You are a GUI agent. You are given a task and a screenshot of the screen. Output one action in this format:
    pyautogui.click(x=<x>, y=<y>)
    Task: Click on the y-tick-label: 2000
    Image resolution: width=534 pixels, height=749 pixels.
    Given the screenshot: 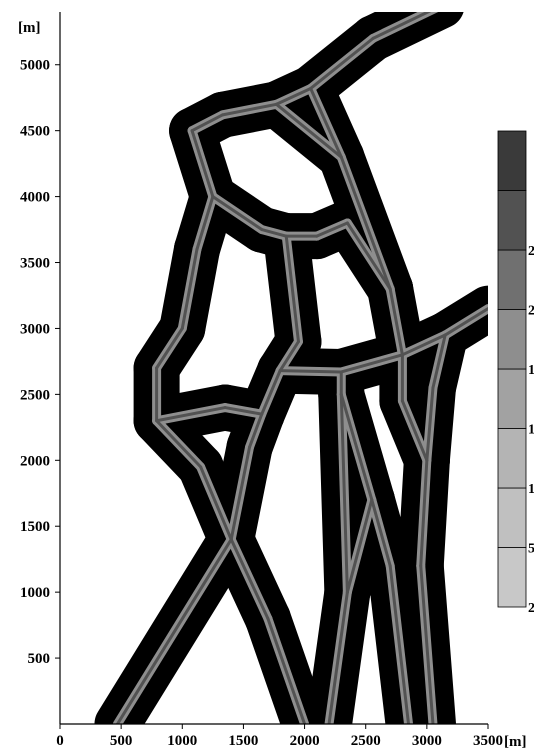 What is the action you would take?
    pyautogui.click(x=35, y=461)
    